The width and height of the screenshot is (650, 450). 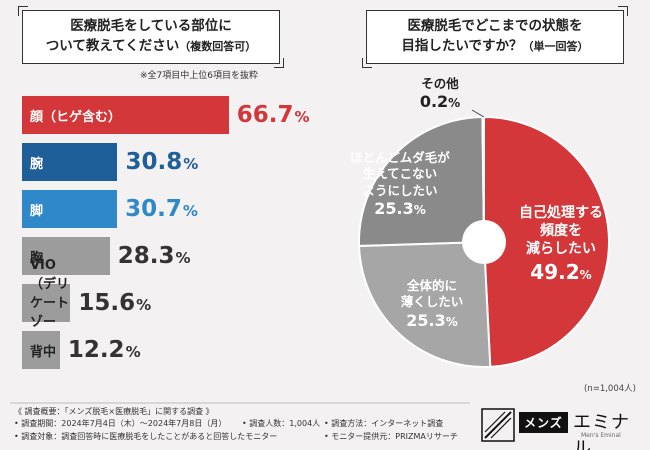 I want to click on bar-row: 胸 28.3%, so click(x=106, y=256).